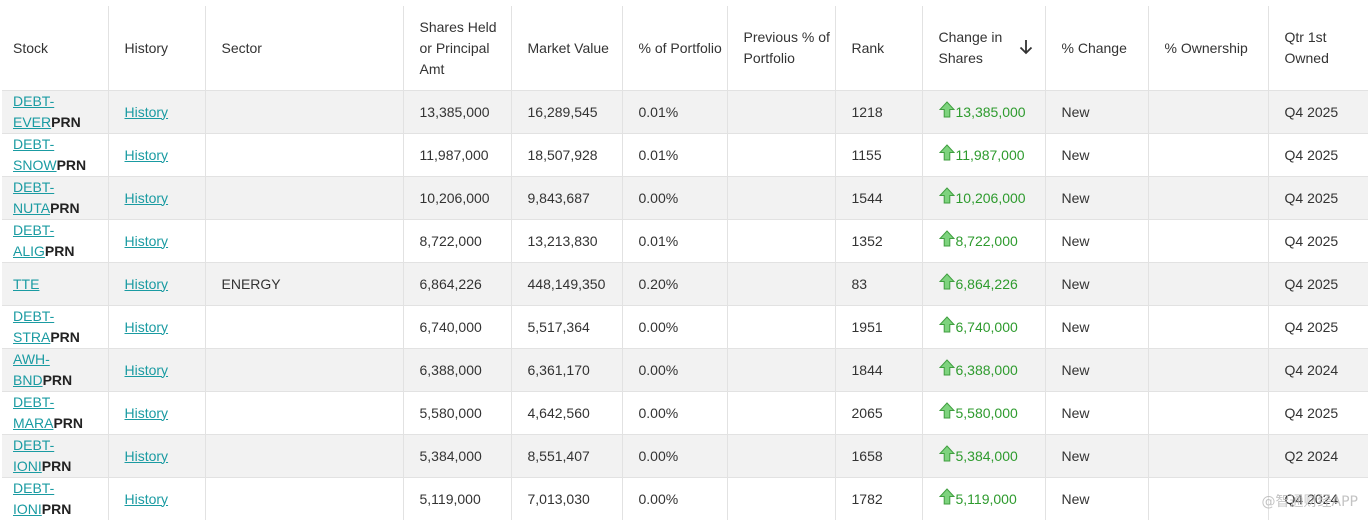 This screenshot has width=1368, height=522. I want to click on stock-link: TTE, so click(26, 283).